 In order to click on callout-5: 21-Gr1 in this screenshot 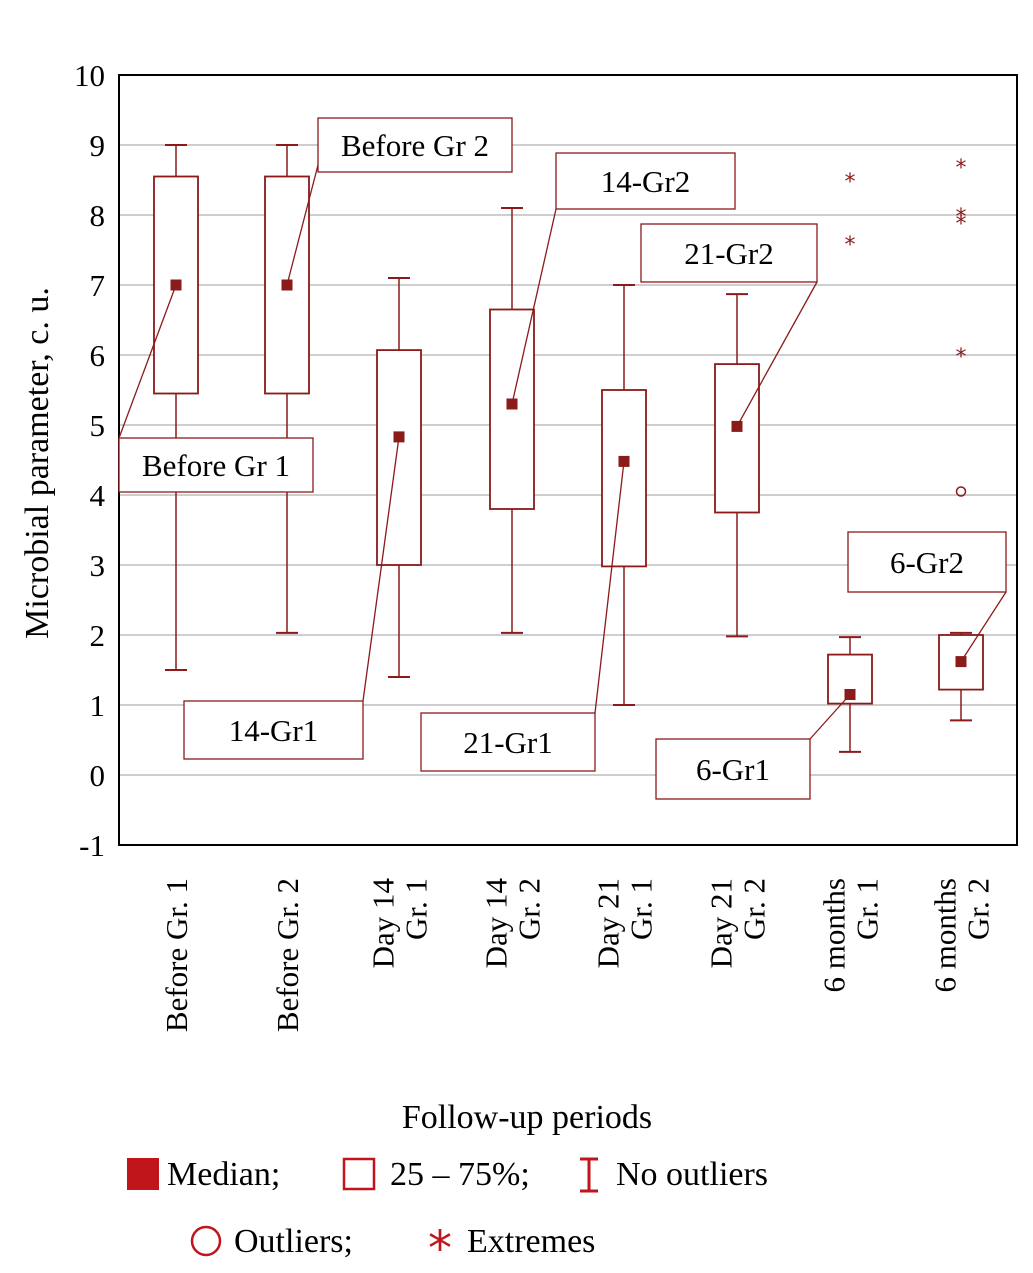, I will do `click(522, 616)`.